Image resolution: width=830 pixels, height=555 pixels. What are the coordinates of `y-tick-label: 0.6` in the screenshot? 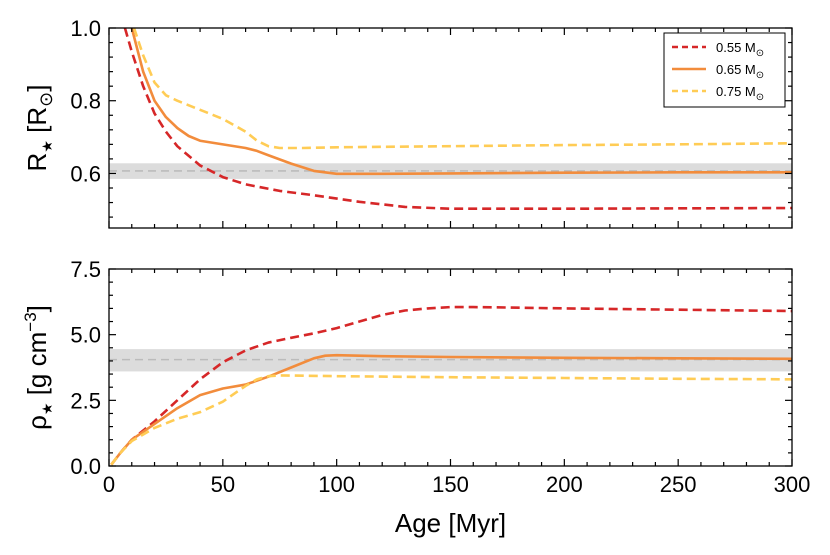 It's located at (85, 173).